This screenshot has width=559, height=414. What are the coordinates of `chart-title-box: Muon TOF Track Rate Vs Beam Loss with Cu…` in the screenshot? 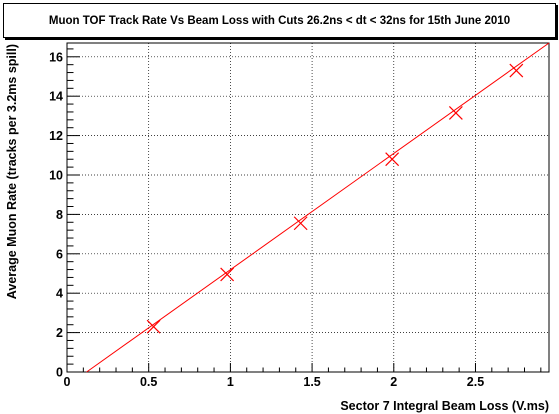 It's located at (279, 20).